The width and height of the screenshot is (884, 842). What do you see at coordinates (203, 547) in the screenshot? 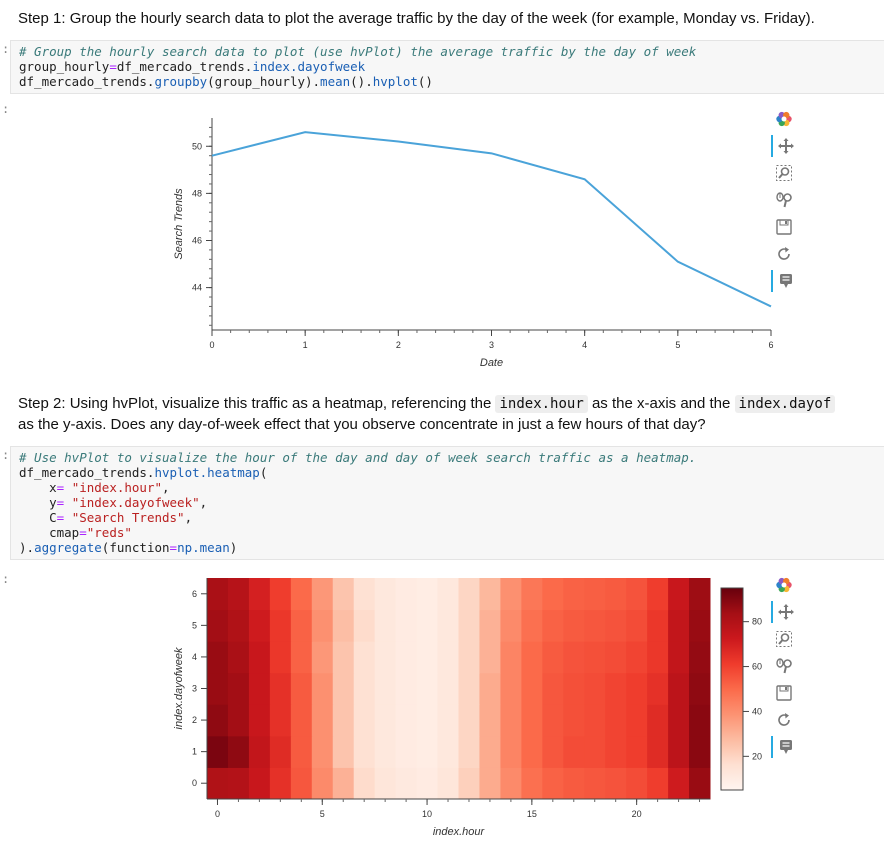
I see `code-token: np.mean` at bounding box center [203, 547].